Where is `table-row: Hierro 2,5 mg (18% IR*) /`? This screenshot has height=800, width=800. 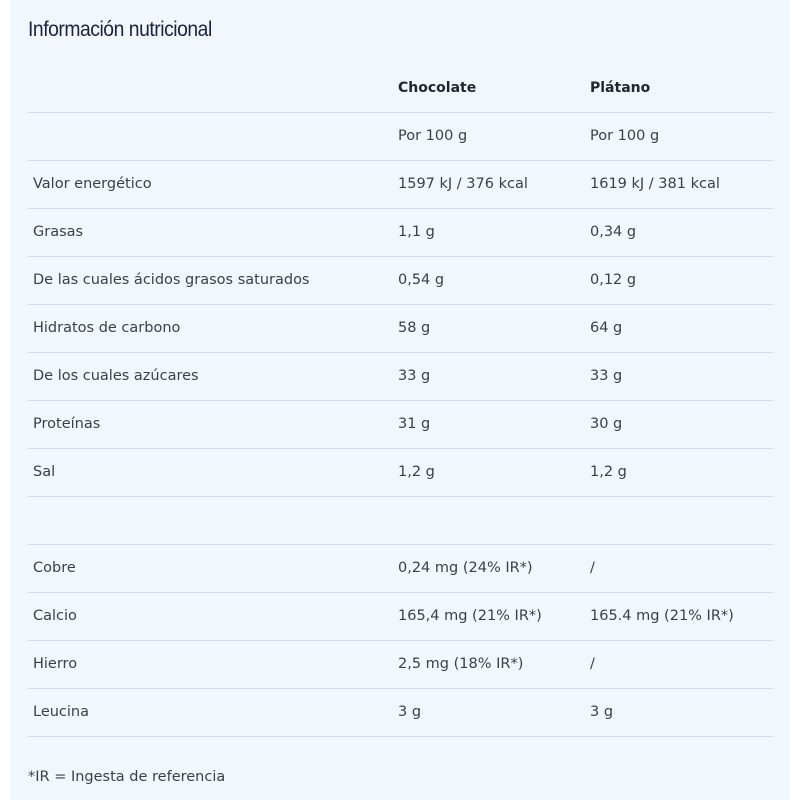
table-row: Hierro 2,5 mg (18% IR*) / is located at coordinates (400, 665).